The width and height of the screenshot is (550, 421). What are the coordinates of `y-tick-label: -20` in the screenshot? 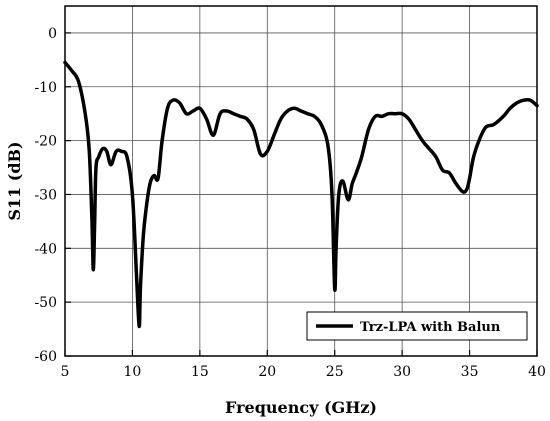 It's located at (45, 142).